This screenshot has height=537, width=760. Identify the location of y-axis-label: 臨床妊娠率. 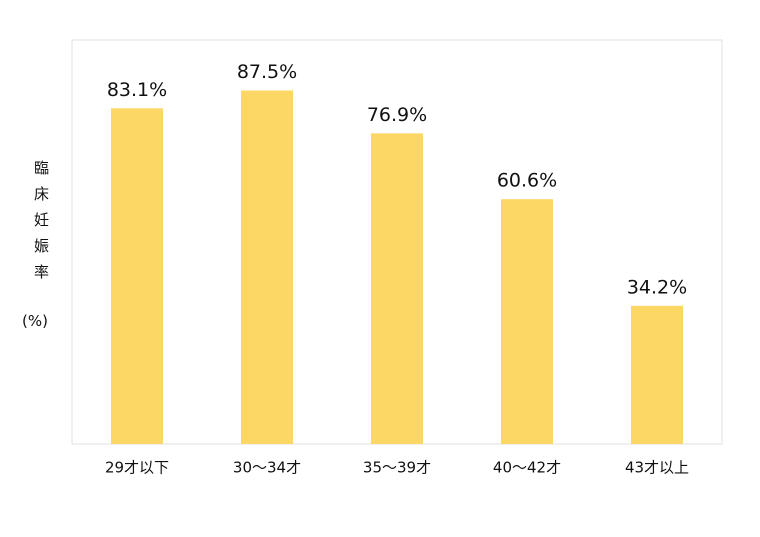
(41, 225).